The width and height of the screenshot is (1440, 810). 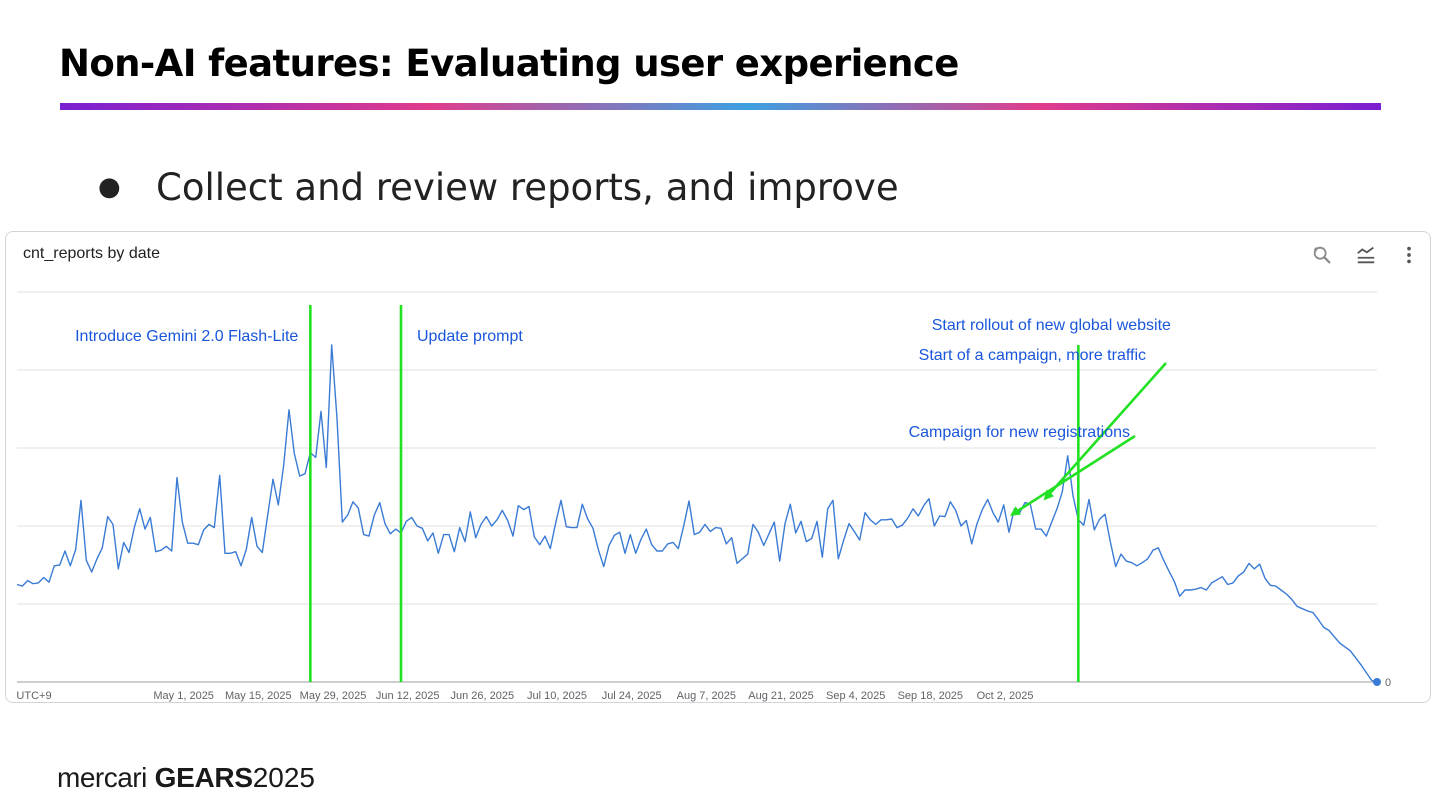 I want to click on brand-gears: GEARS, so click(x=203, y=777).